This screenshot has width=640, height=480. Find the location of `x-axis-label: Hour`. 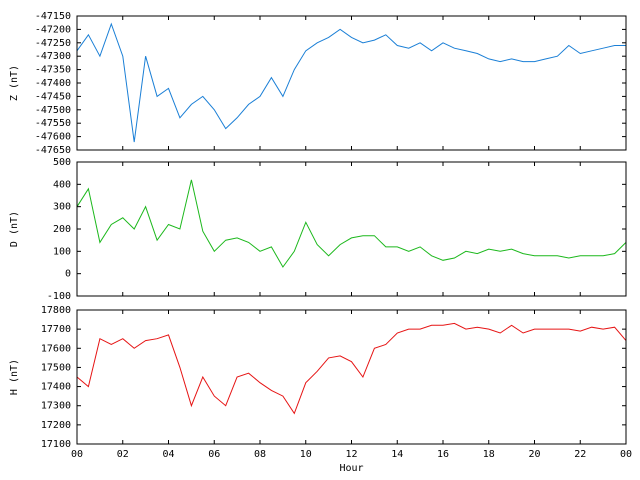

x-axis-label: Hour is located at coordinates (351, 468).